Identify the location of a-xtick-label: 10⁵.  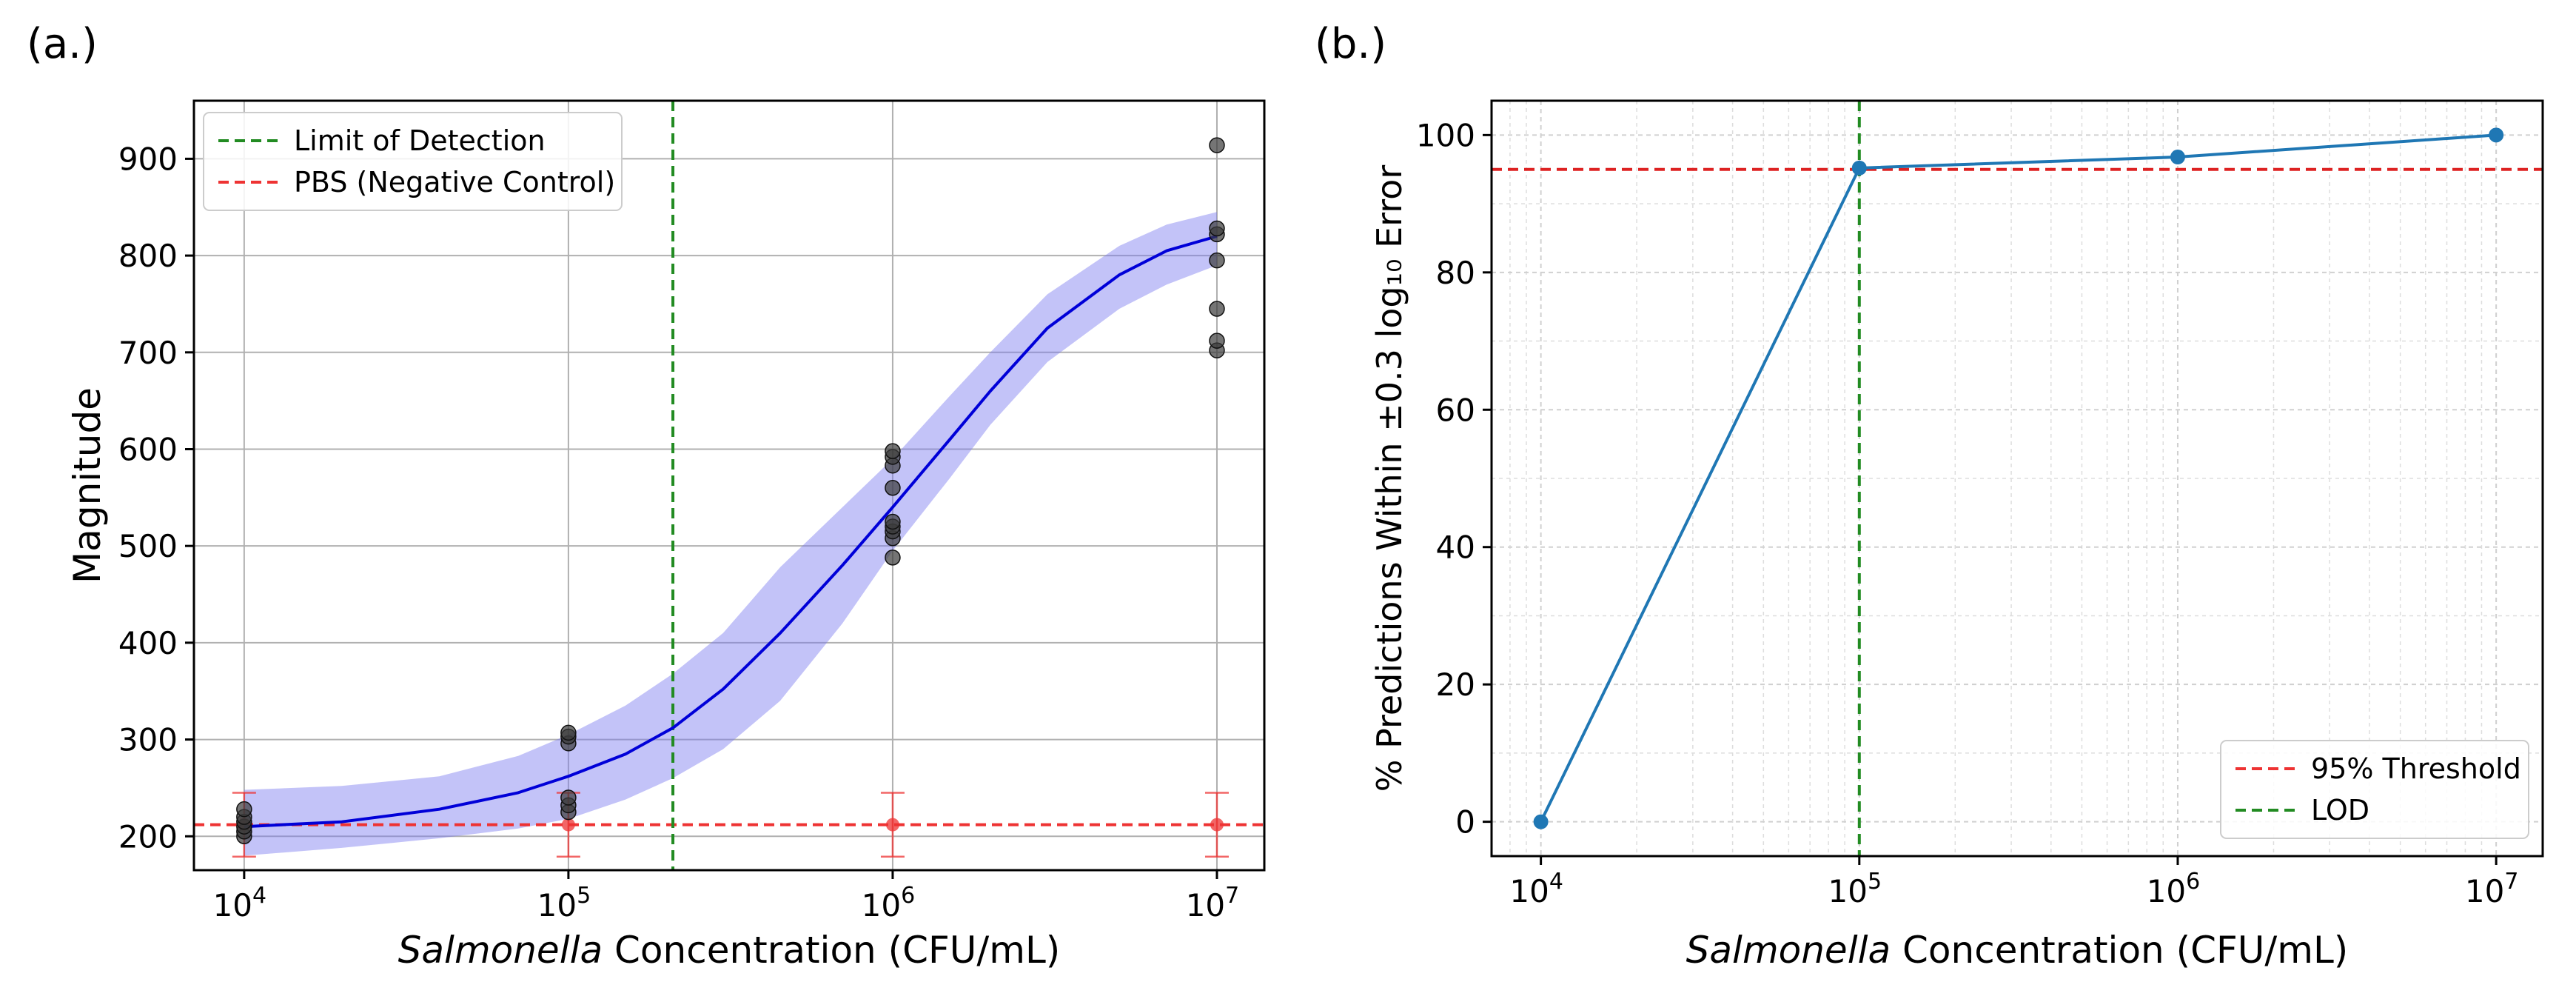
(564, 903).